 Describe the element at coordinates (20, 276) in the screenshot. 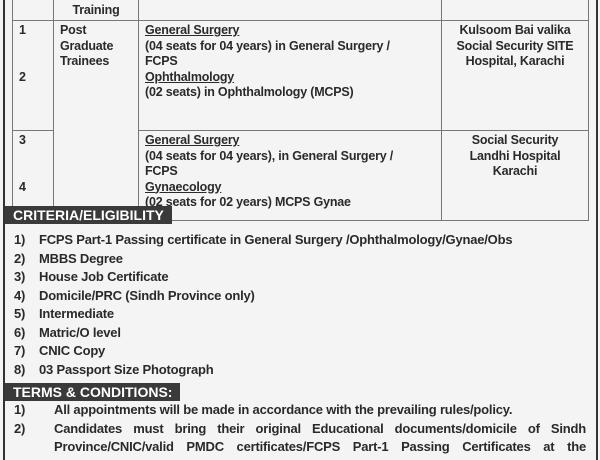

I see `item-number: 3)` at that location.